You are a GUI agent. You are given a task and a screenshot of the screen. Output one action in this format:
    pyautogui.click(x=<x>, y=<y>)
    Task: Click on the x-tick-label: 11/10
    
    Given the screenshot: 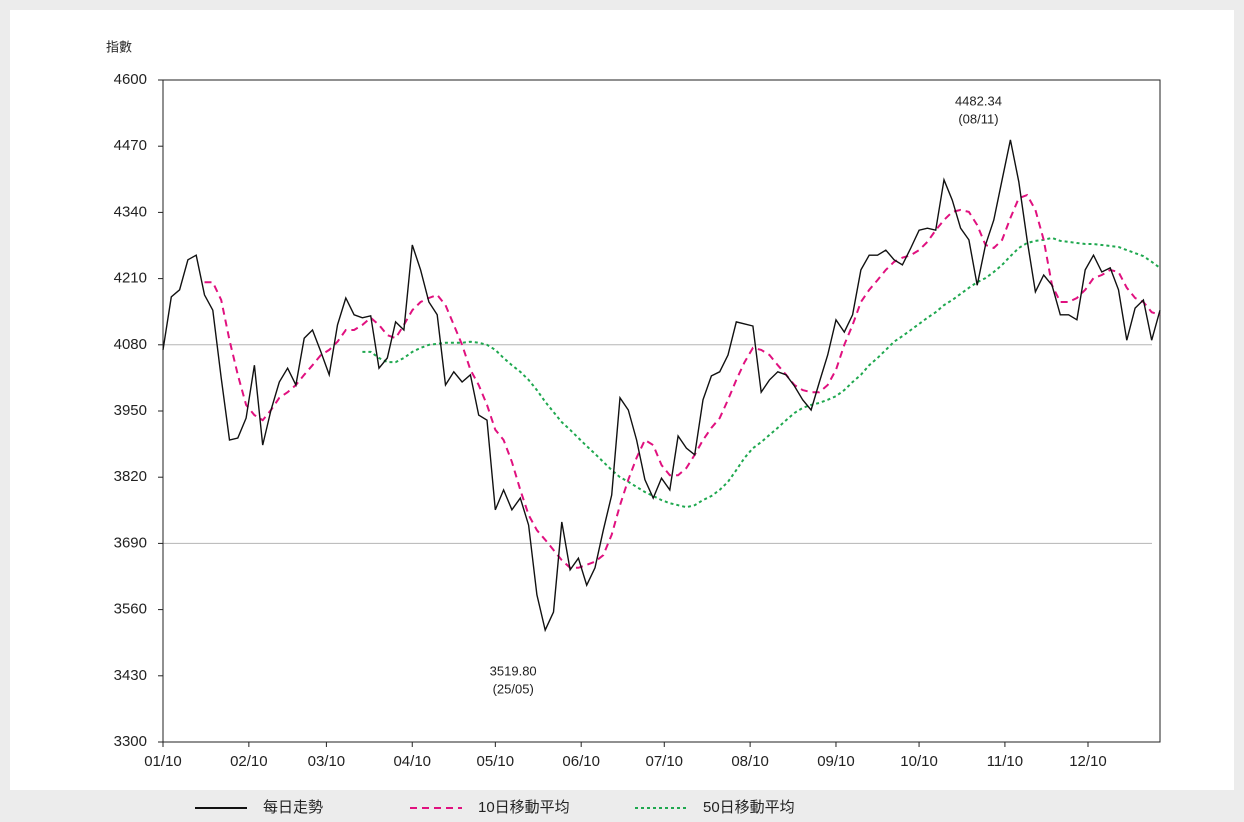 What is the action you would take?
    pyautogui.click(x=1005, y=761)
    